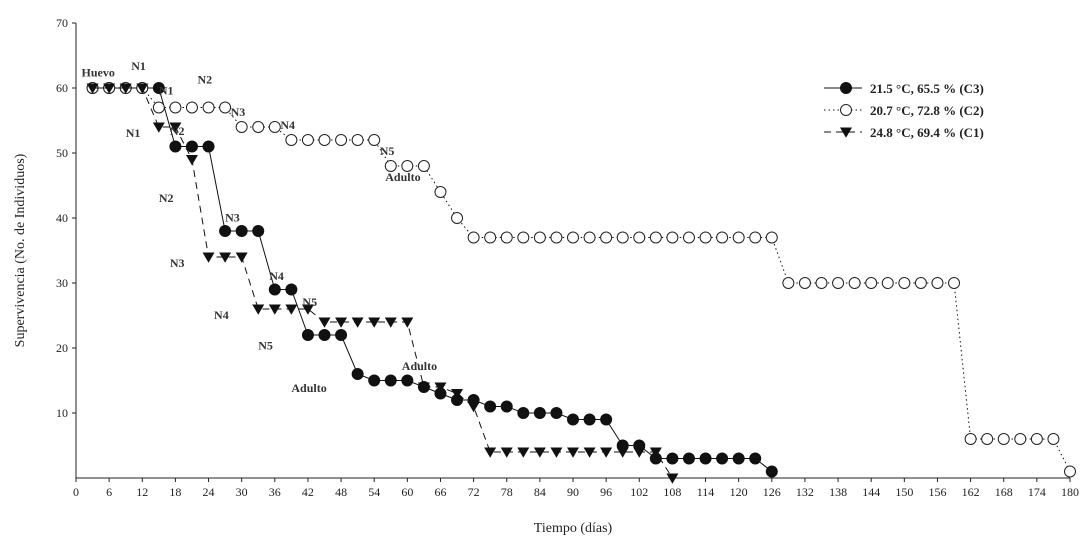 This screenshot has width=1083, height=542. What do you see at coordinates (402, 177) in the screenshot?
I see `stage-label: Adulto` at bounding box center [402, 177].